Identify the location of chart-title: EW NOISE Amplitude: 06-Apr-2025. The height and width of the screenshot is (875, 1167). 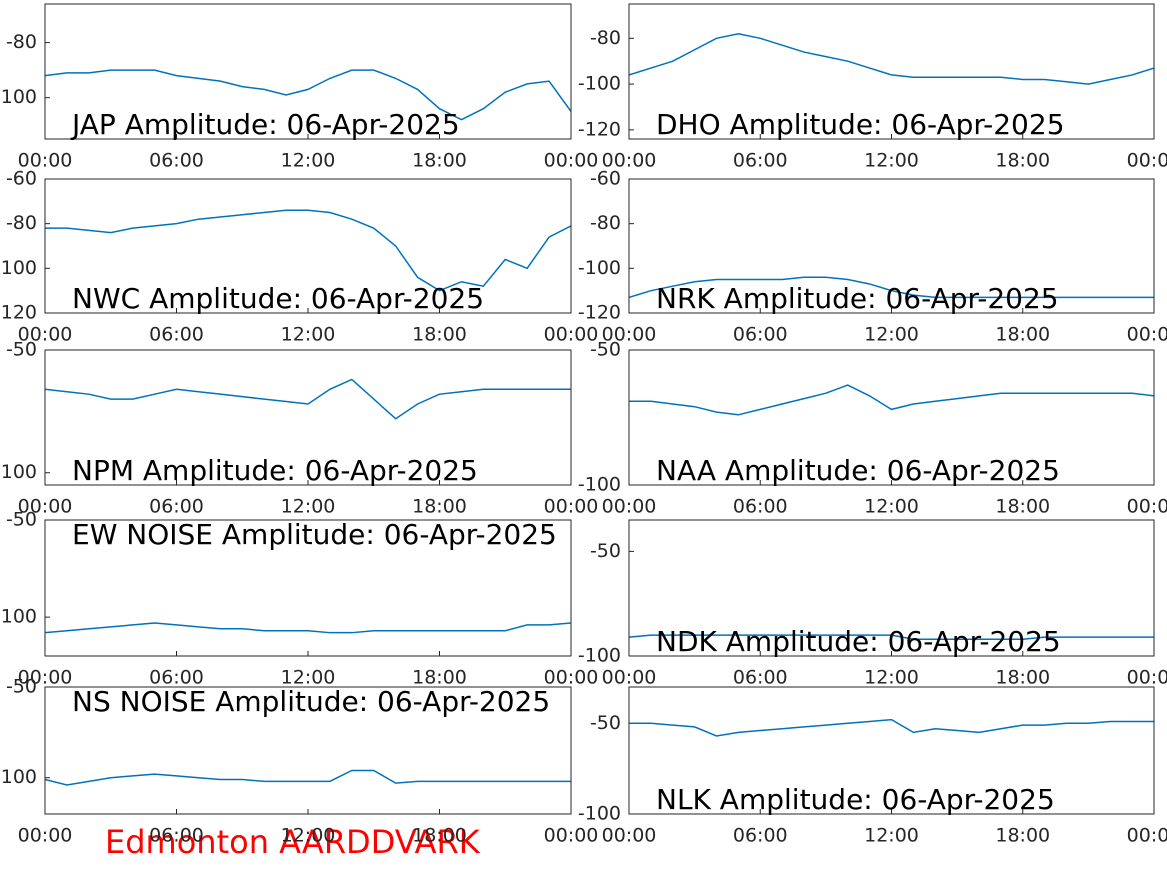
(314, 534).